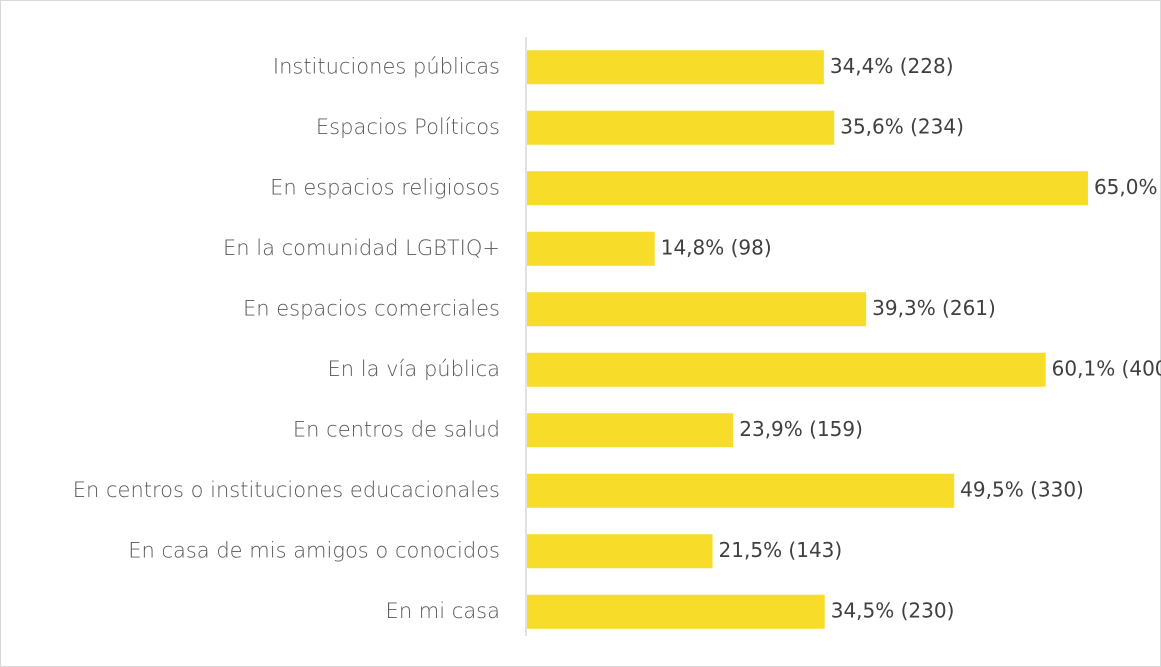  What do you see at coordinates (716, 247) in the screenshot?
I see `value-label: 14,8% (98)` at bounding box center [716, 247].